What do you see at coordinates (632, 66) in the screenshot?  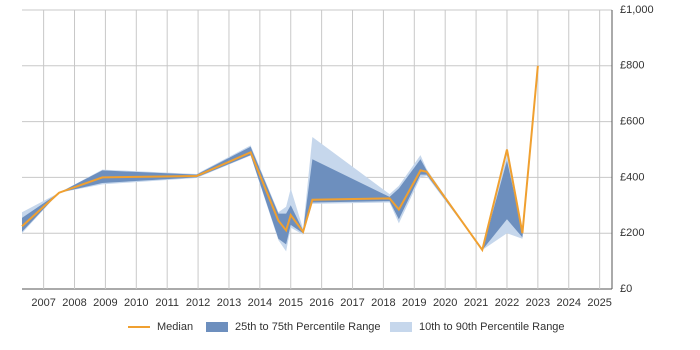 I see `y-tick-label: £800` at bounding box center [632, 66].